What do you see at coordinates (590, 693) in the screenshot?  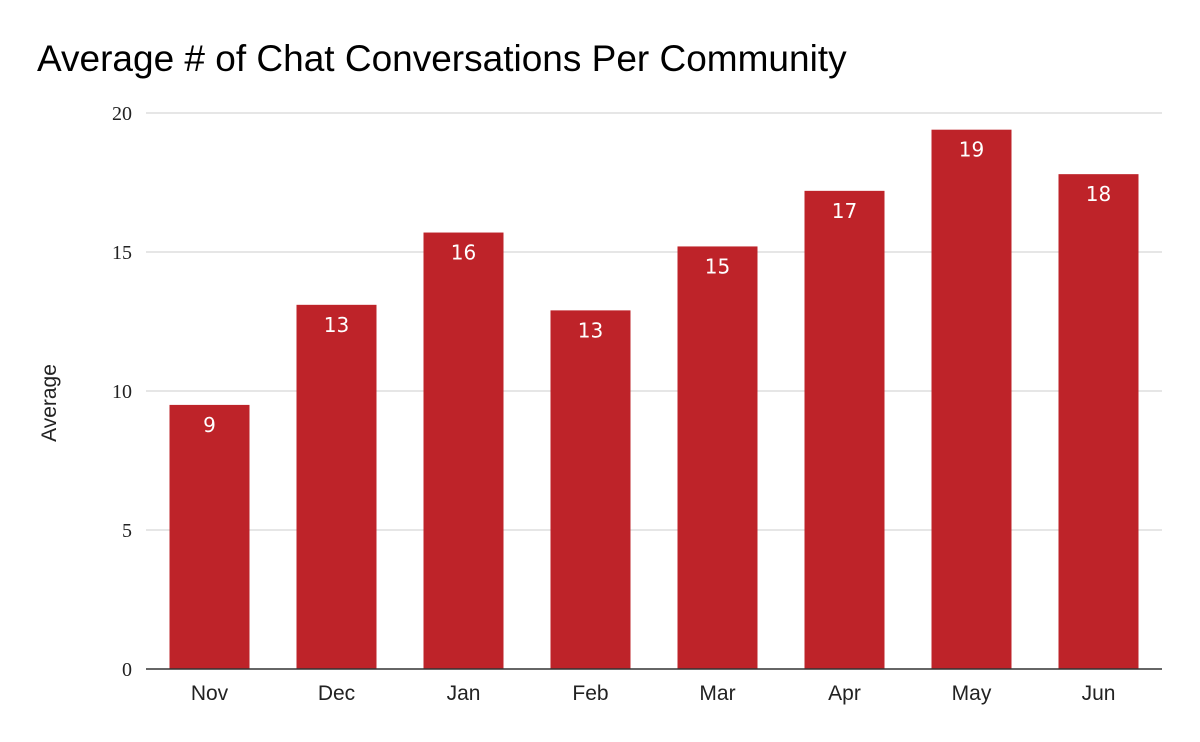 I see `x-tick-label-feb: Feb` at bounding box center [590, 693].